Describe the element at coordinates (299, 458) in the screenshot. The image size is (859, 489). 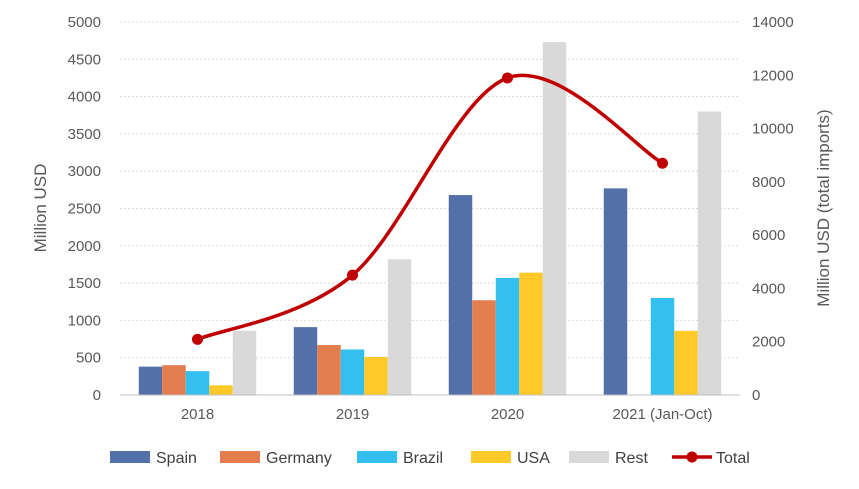
I see `legend-label-germany: Germany` at that location.